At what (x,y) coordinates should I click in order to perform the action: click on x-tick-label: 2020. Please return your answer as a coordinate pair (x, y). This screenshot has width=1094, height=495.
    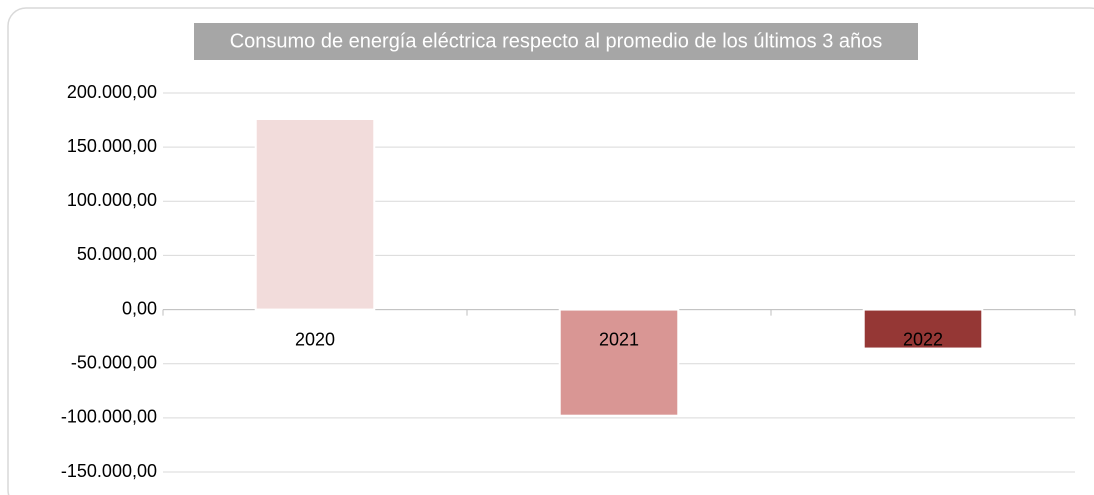
    Looking at the image, I should click on (315, 339).